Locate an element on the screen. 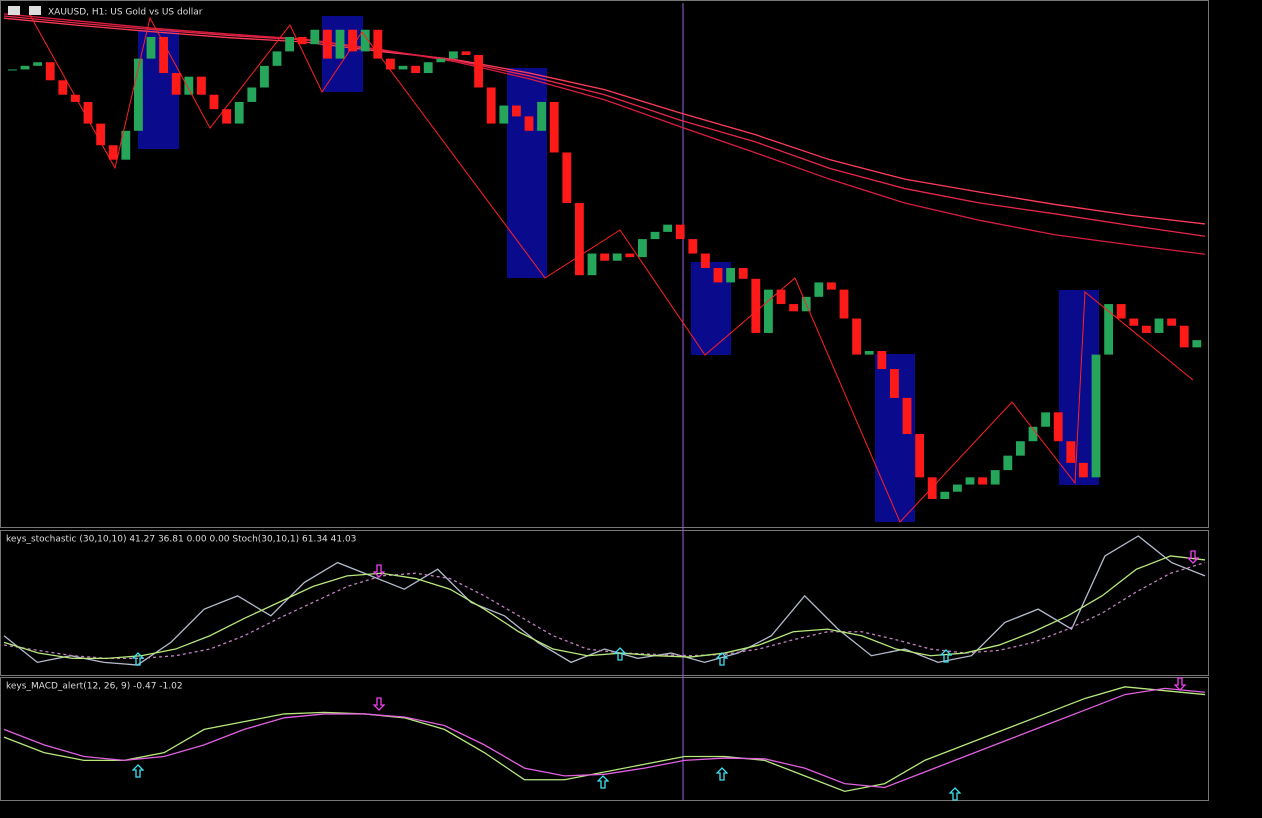 The height and width of the screenshot is (818, 1262). macd-panel is located at coordinates (604, 739).